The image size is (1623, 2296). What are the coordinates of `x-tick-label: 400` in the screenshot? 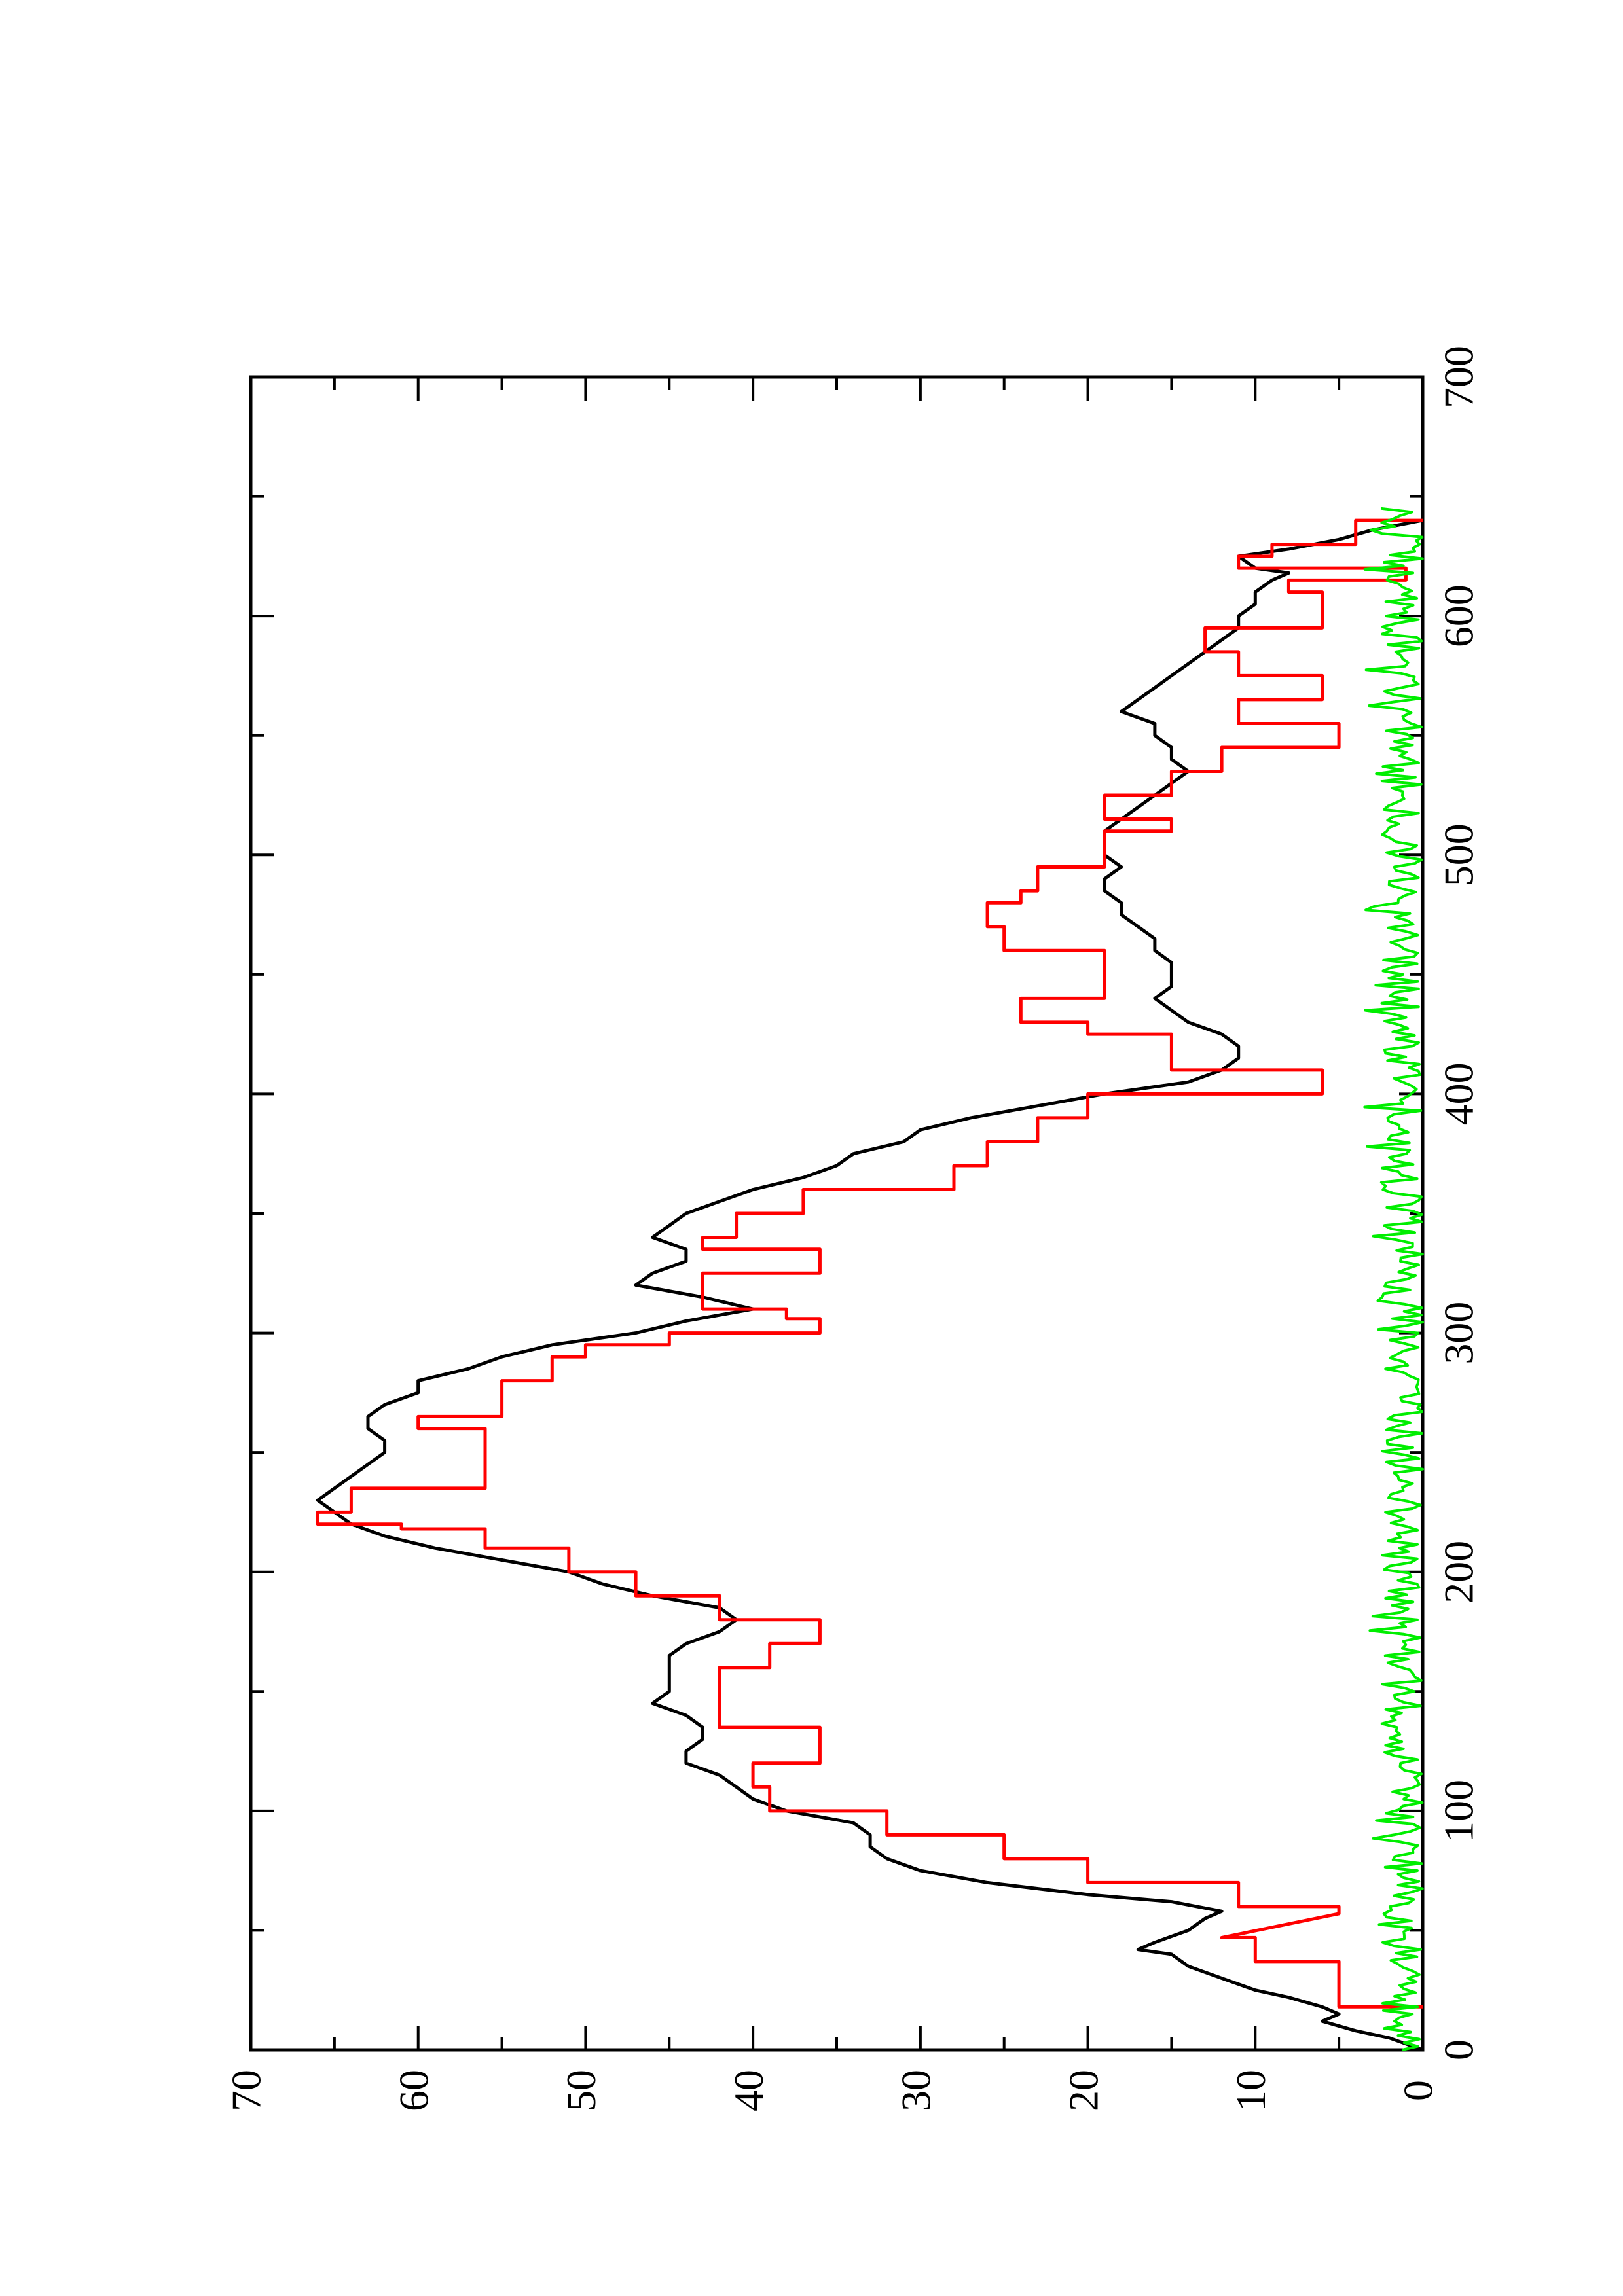 It's located at (1459, 1093).